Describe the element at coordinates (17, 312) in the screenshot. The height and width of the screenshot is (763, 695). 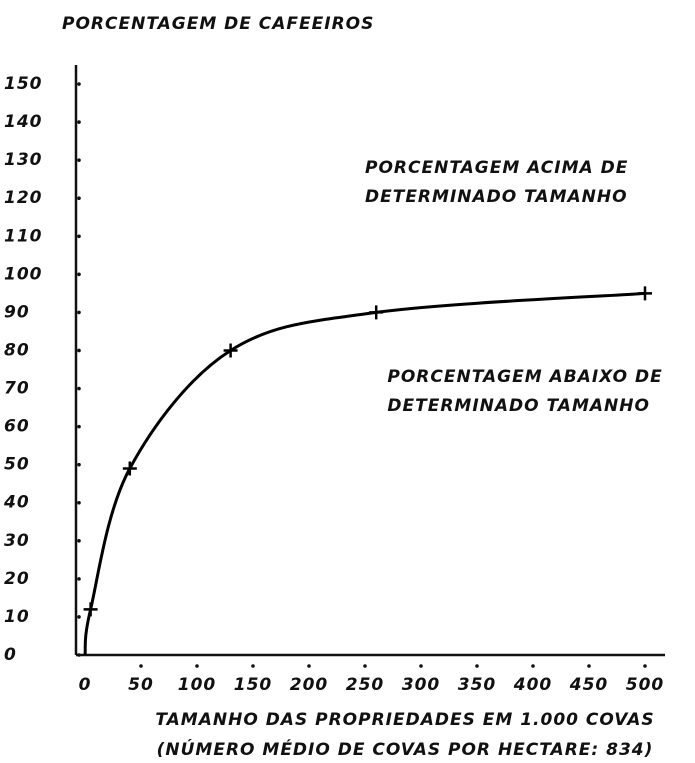
I see `y-tick-label: 90` at that location.